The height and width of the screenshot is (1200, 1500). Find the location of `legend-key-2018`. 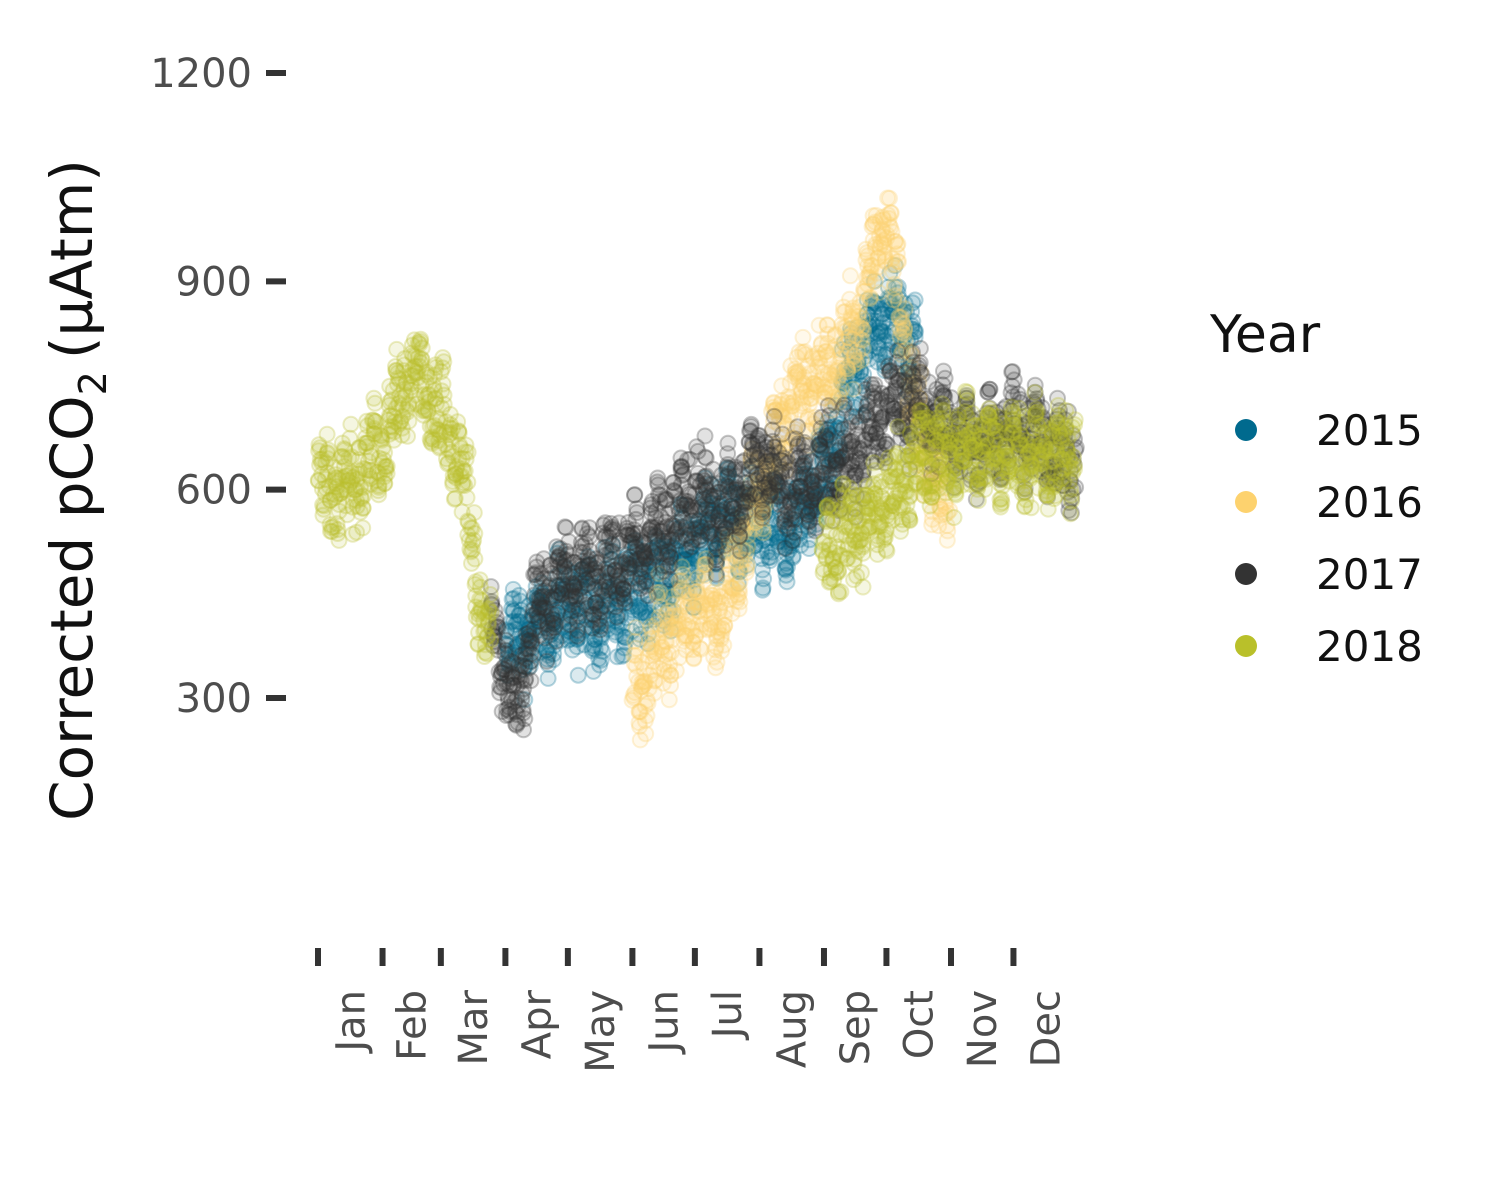

legend-key-2018 is located at coordinates (1246, 646).